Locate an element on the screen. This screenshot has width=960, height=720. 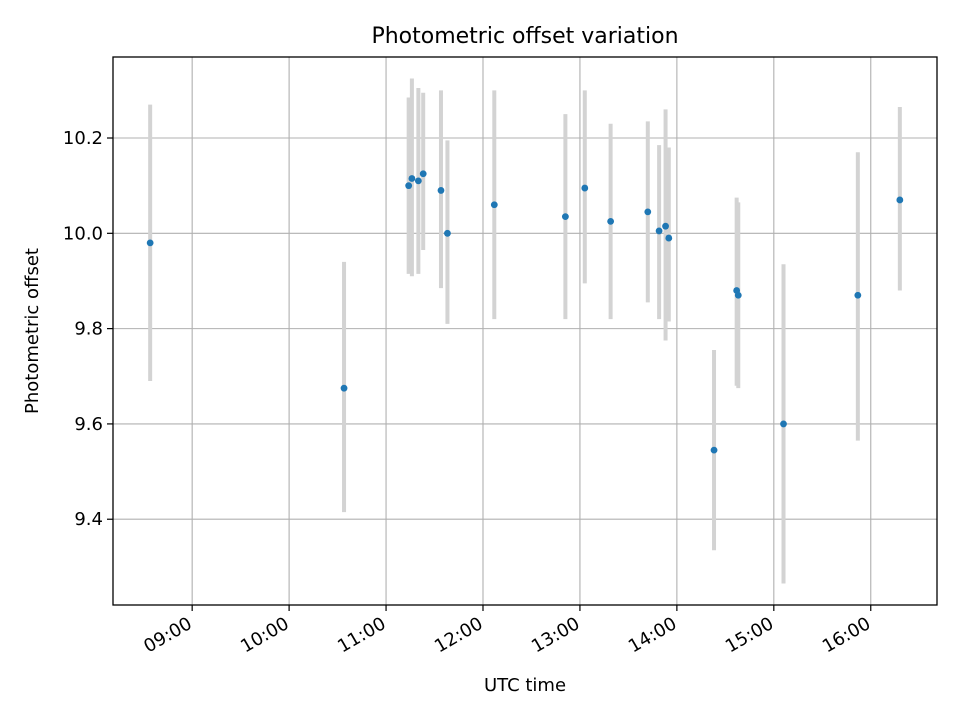
y-axis-ticks: 9.4 9.6 9.8 10.0 10.2 is located at coordinates (88, 329).